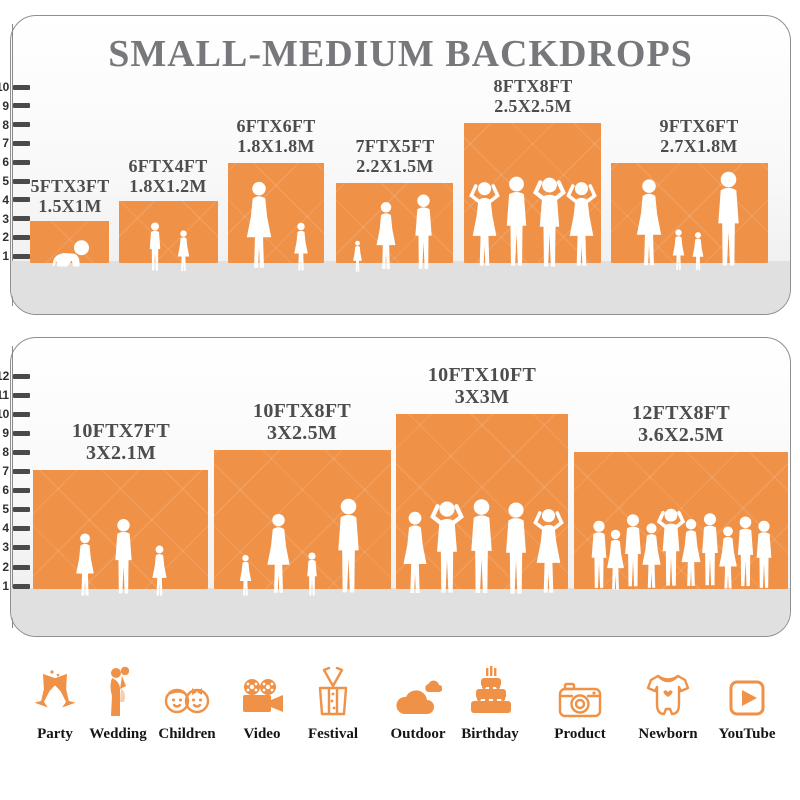 Image resolution: width=800 pixels, height=800 pixels. Describe the element at coordinates (418, 734) in the screenshot. I see `category-label: Outdoor` at that location.